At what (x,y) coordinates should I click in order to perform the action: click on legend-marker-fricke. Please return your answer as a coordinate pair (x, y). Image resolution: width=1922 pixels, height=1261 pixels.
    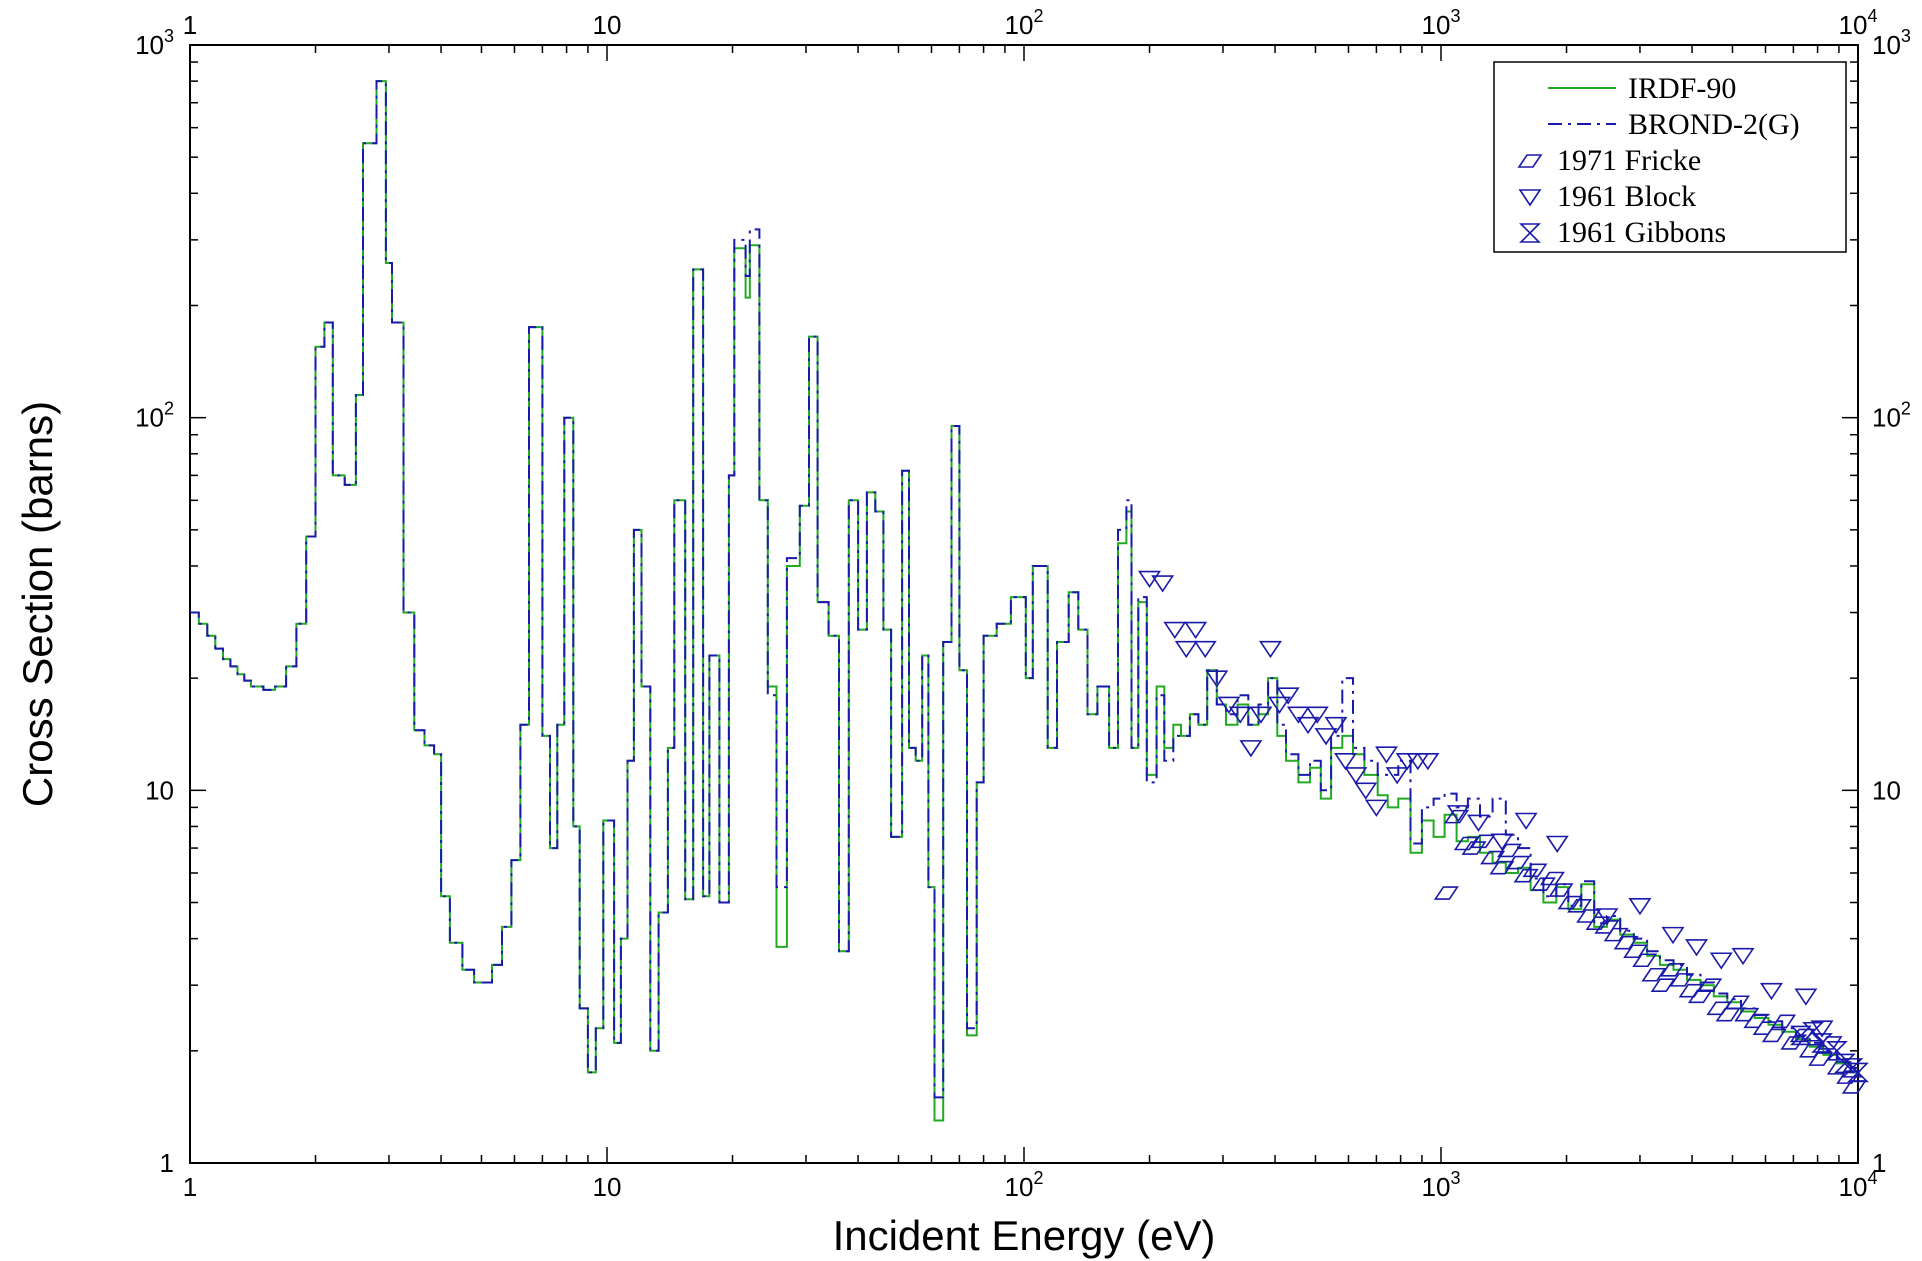
    Looking at the image, I should click on (1530, 161).